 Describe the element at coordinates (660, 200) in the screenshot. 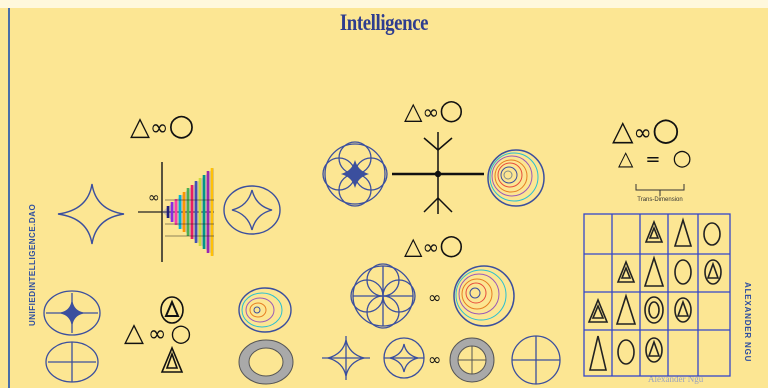

I see `equation-caption: Trans-Dimension` at that location.